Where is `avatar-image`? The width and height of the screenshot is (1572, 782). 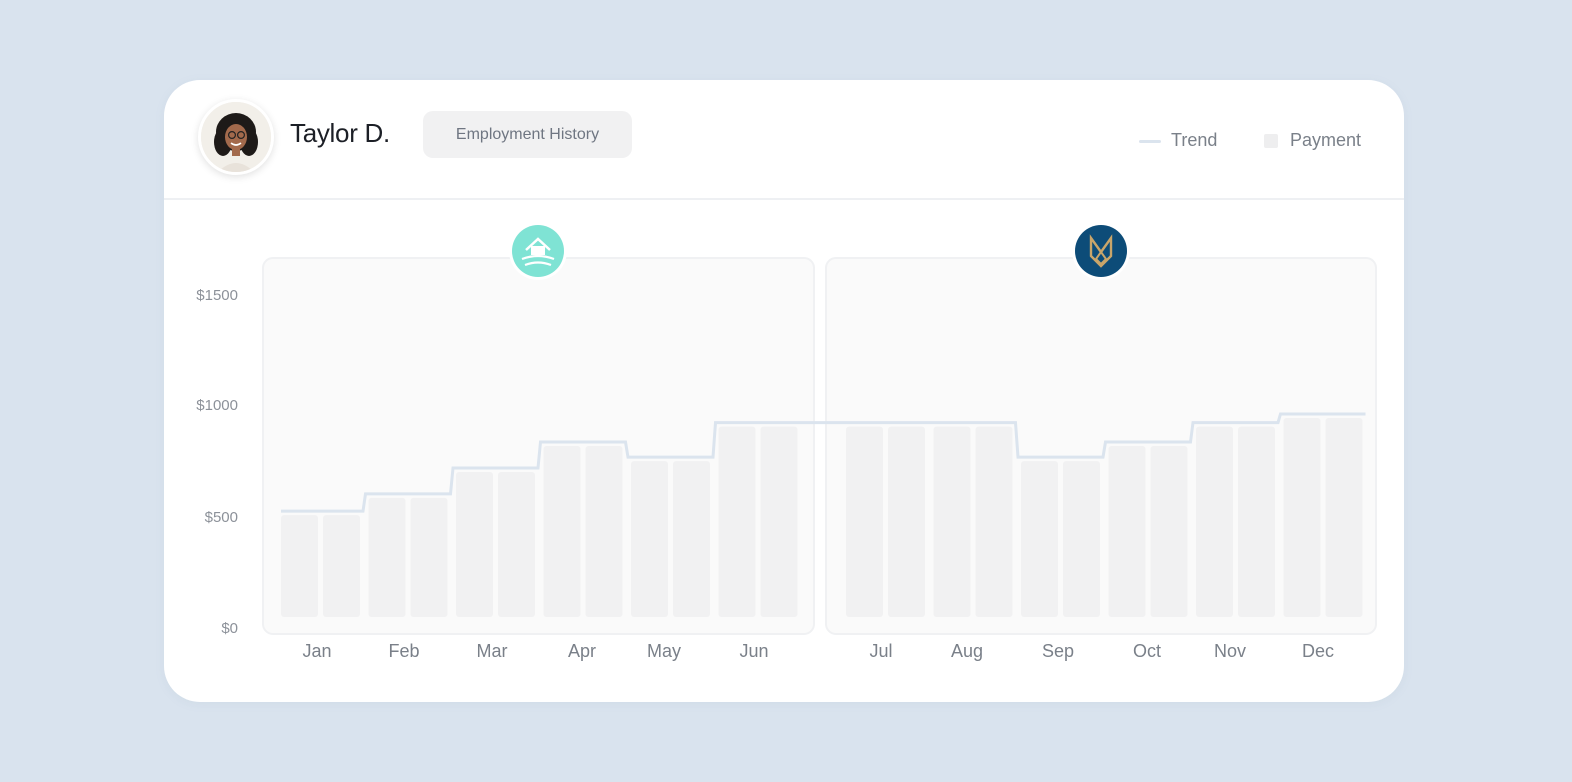 avatar-image is located at coordinates (236, 137).